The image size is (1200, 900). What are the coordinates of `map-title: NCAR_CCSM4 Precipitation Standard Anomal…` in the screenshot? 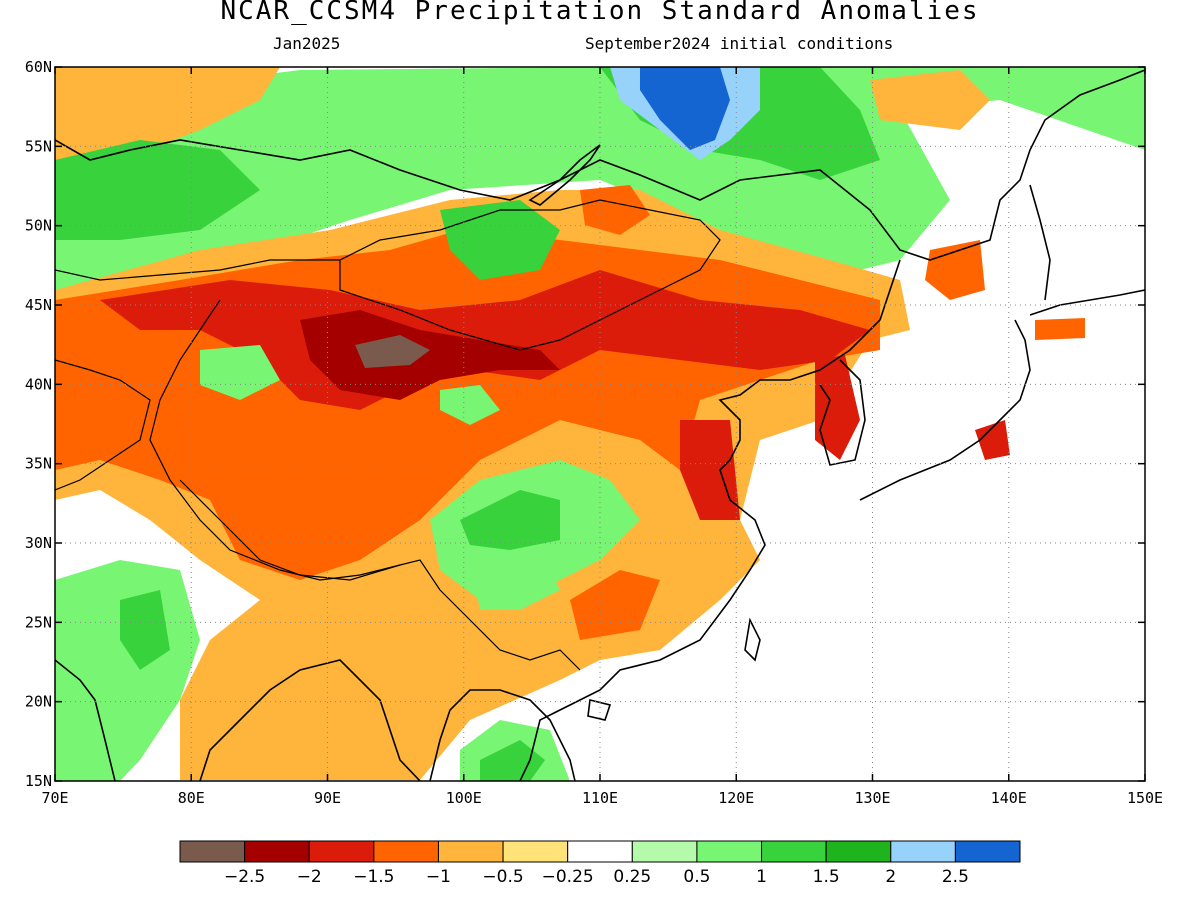 It's located at (600, 13).